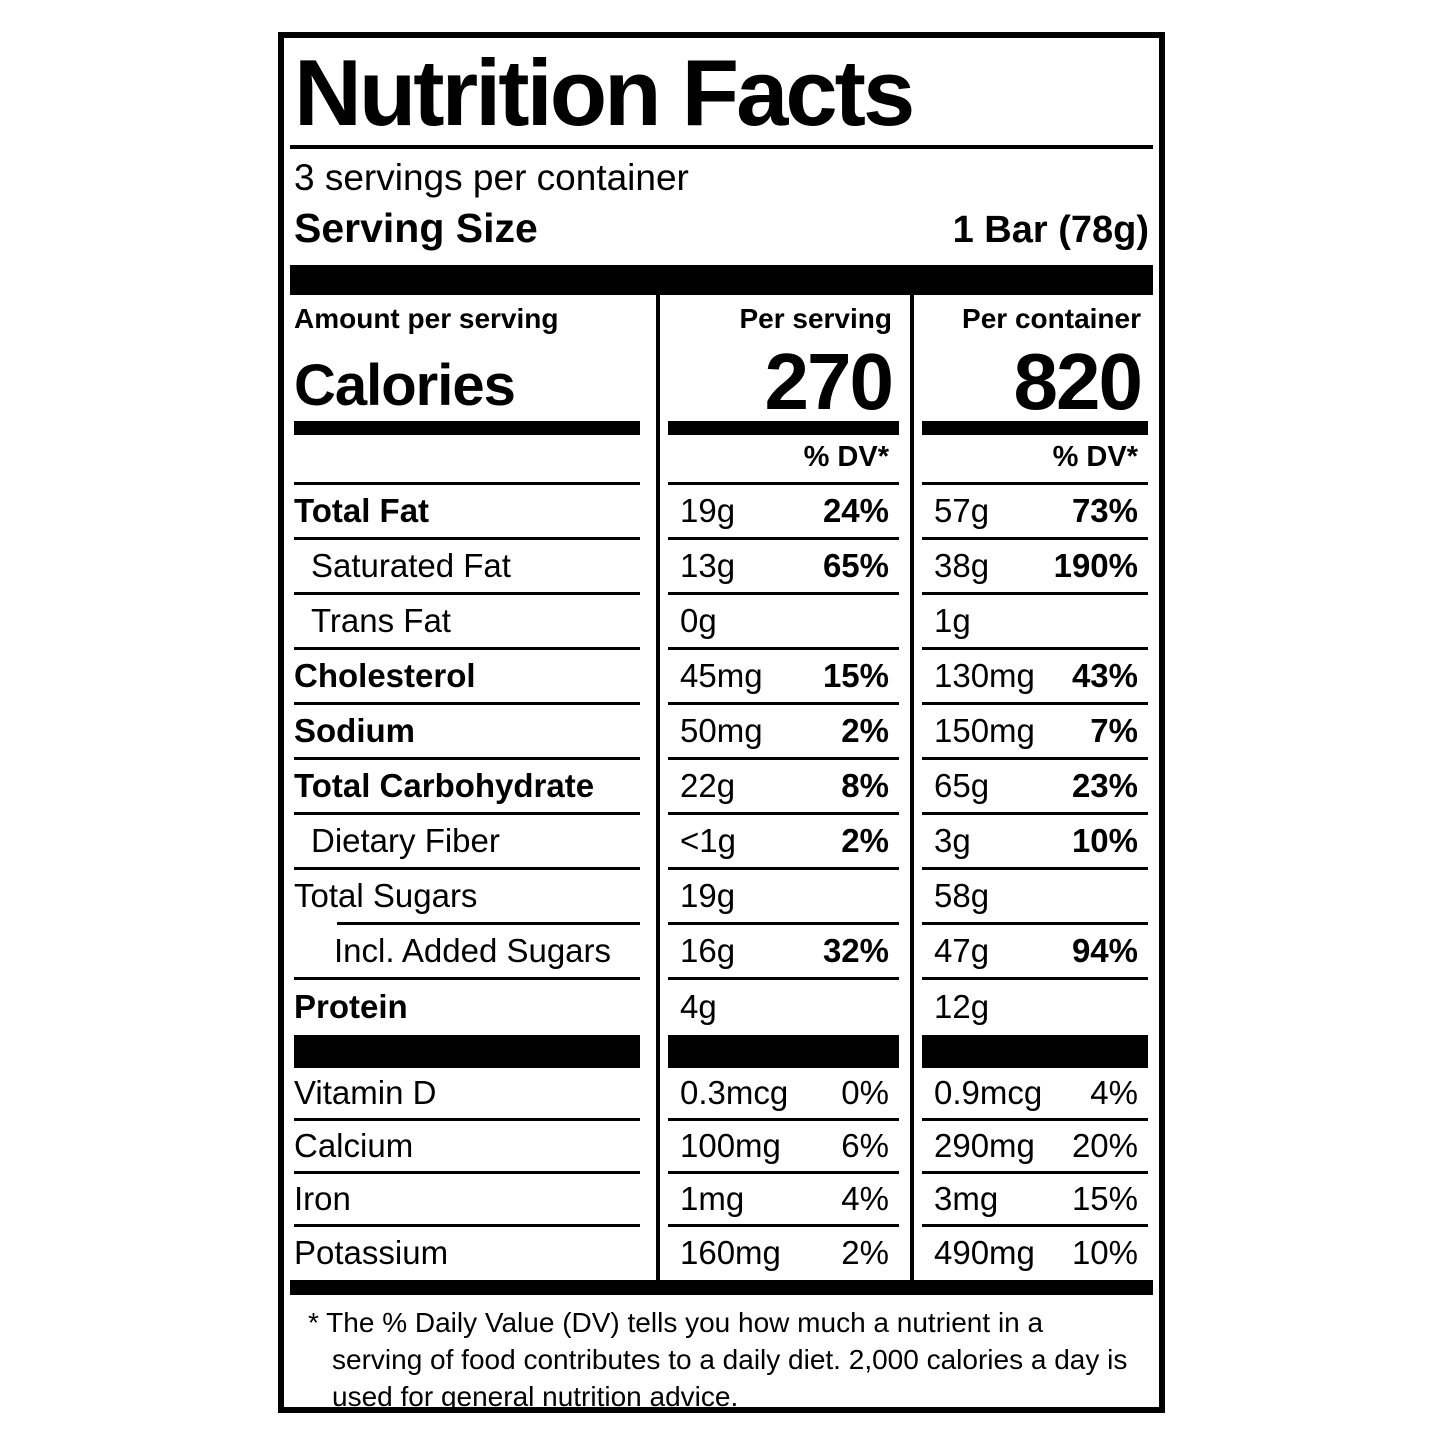 This screenshot has height=1445, width=1445. Describe the element at coordinates (1104, 1253) in the screenshot. I see `vitamin-dv-per-container: 10%` at that location.